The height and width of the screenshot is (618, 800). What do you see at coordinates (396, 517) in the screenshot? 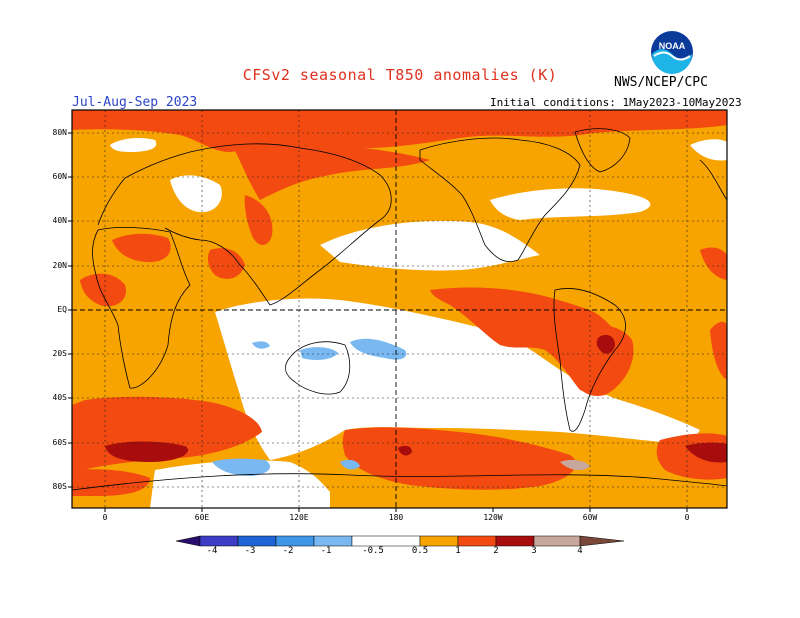
I see `lon-label: 180` at bounding box center [396, 517].